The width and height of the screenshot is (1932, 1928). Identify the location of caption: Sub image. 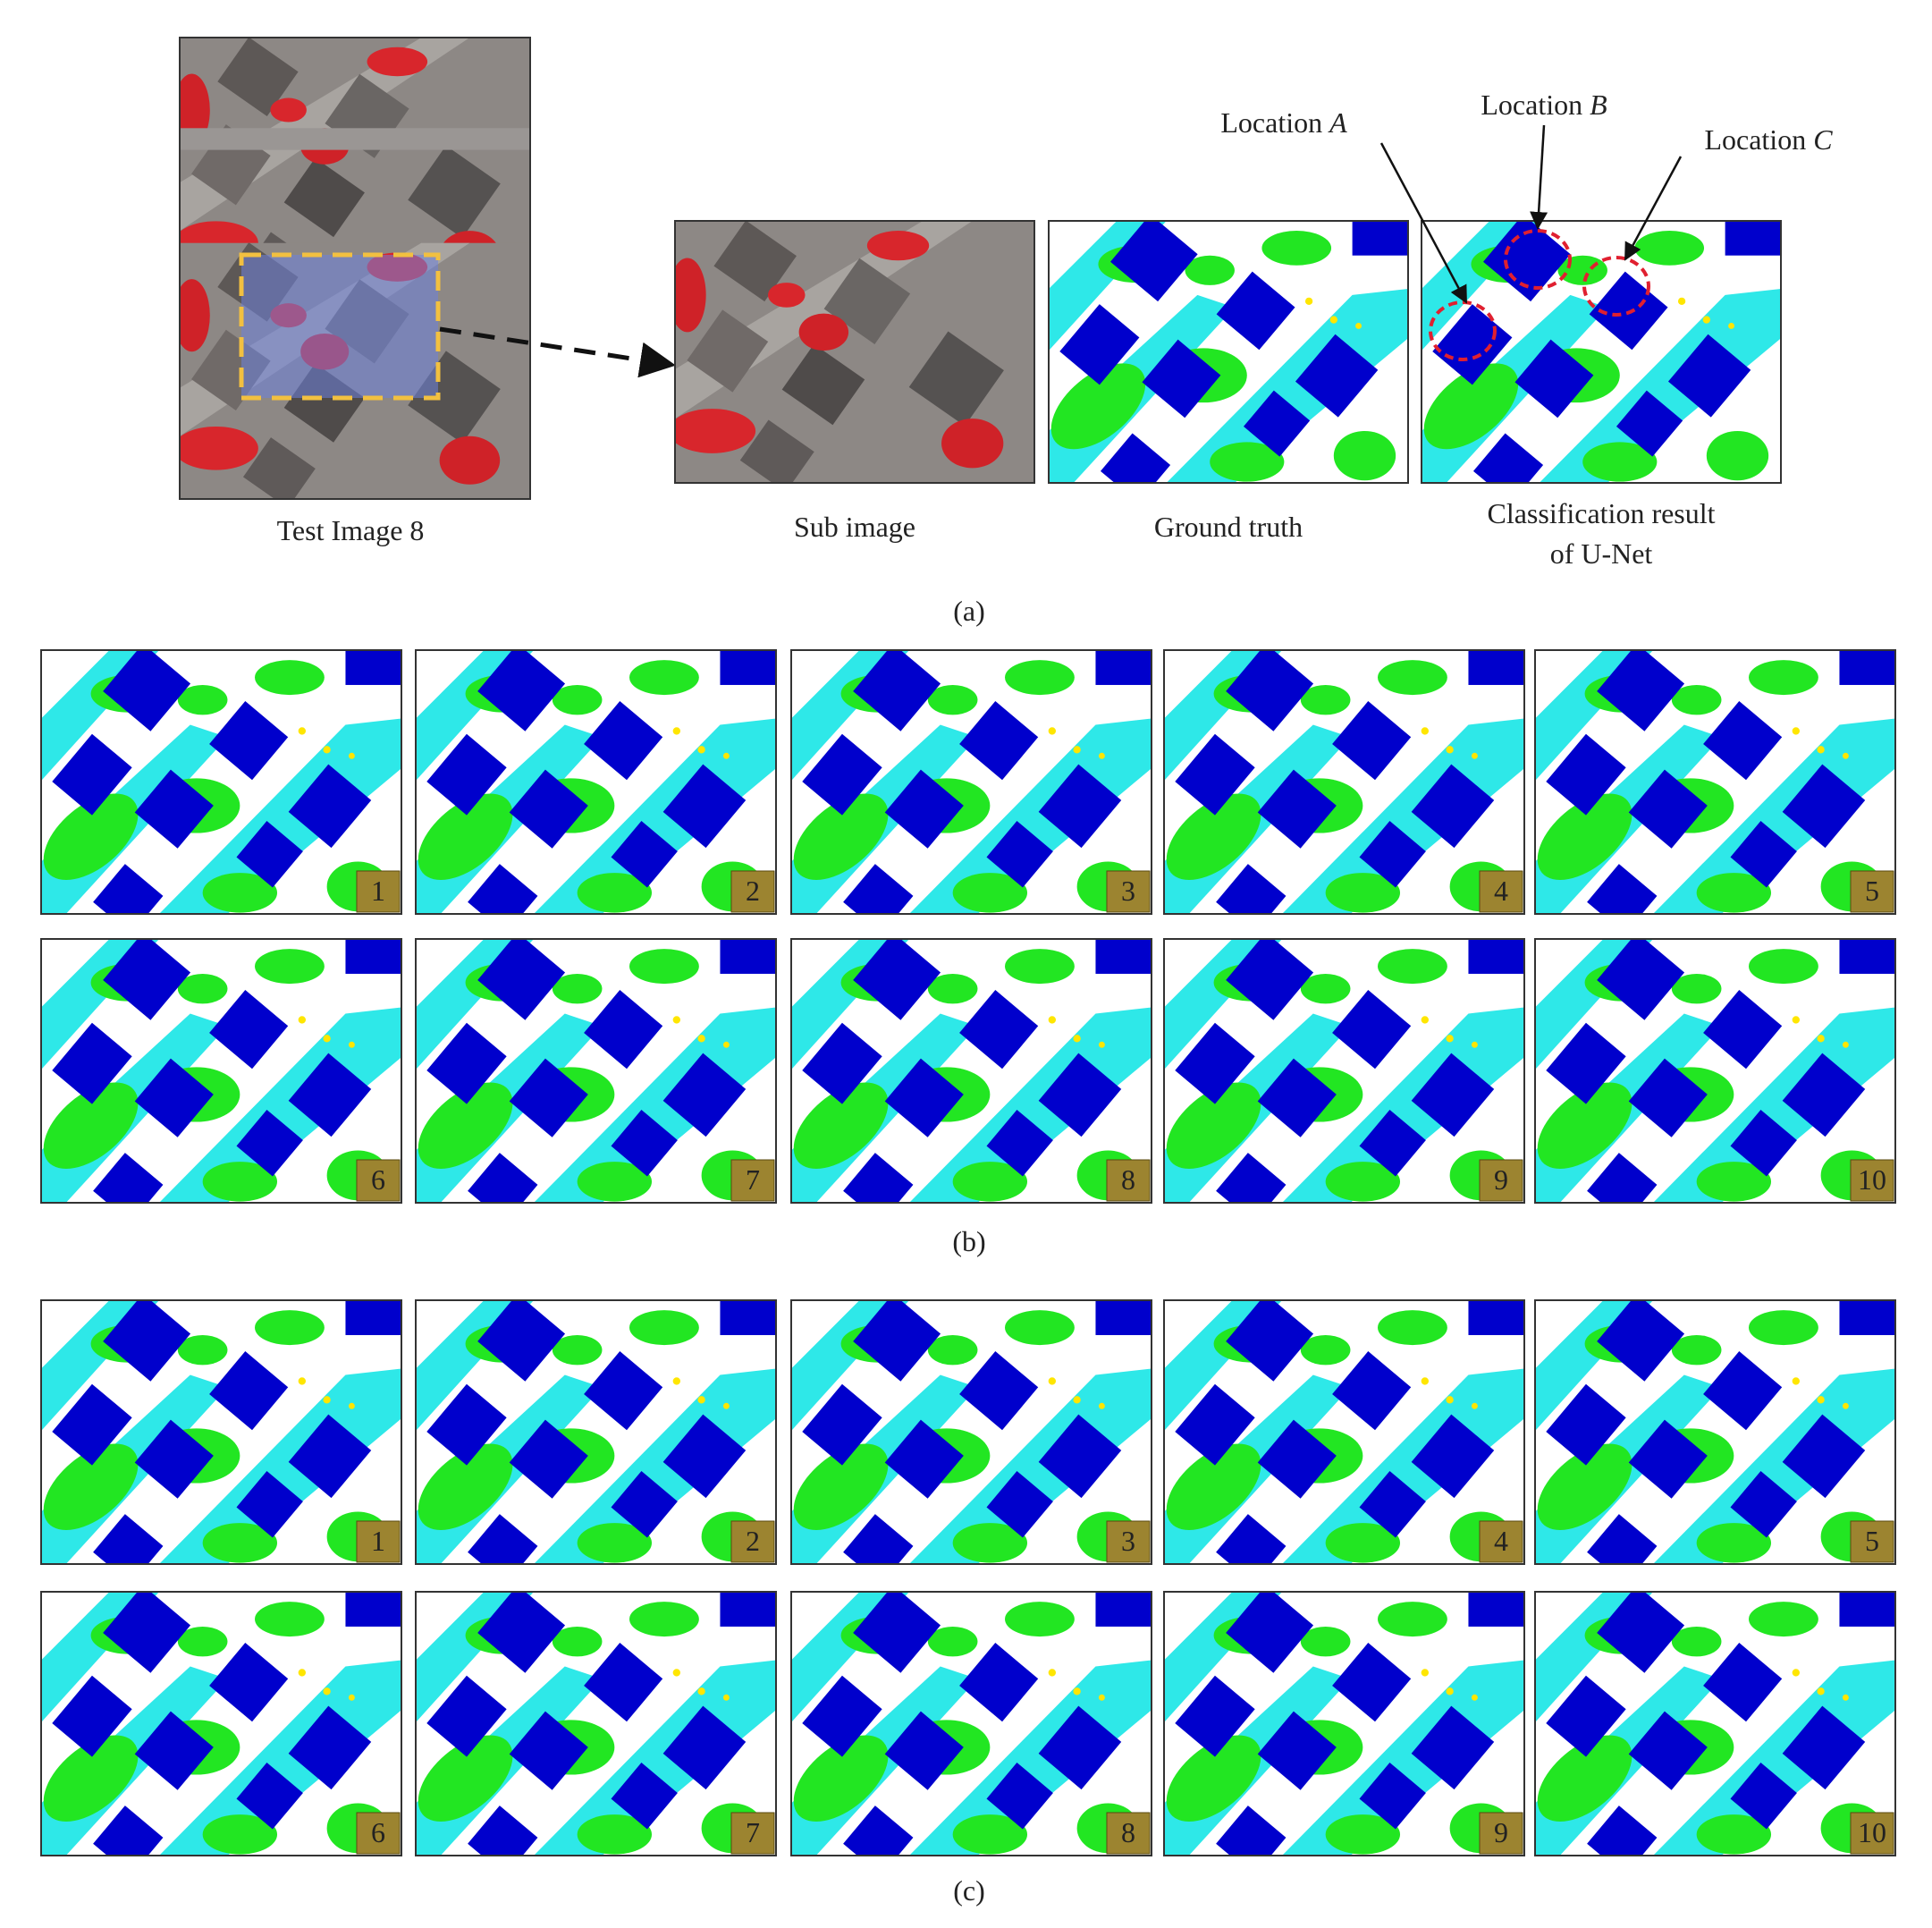
(854, 527).